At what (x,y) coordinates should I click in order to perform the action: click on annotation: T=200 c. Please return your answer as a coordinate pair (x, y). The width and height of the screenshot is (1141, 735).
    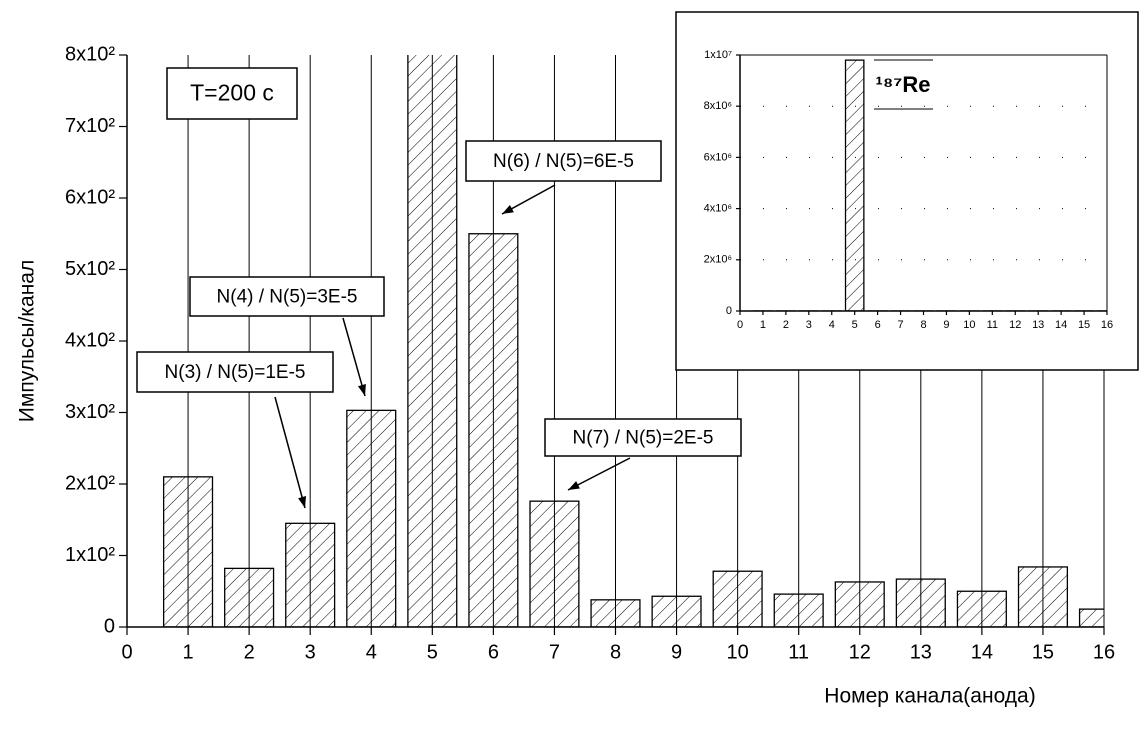
    Looking at the image, I should click on (232, 93).